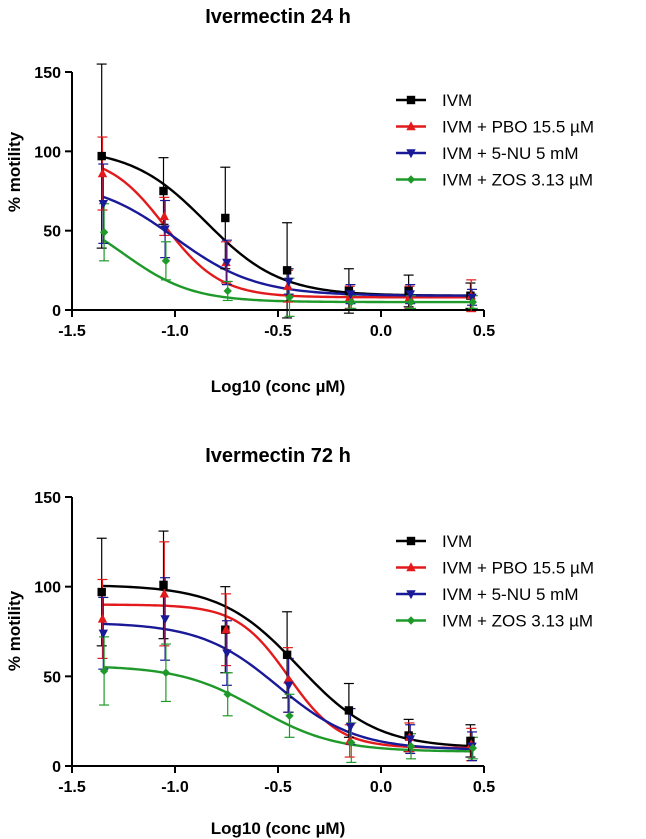  Describe the element at coordinates (278, 456) in the screenshot. I see `chart-title: Ivermectin 72 h` at that location.